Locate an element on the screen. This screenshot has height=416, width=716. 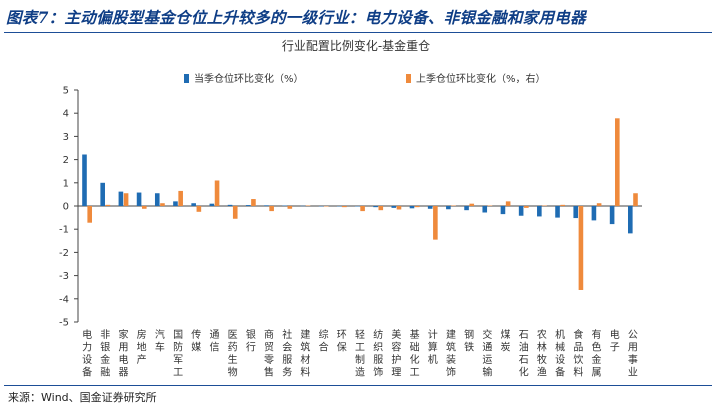
source-rule is located at coordinates (358, 385).